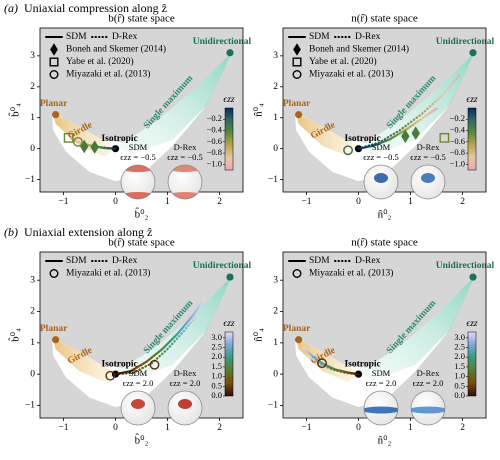 The width and height of the screenshot is (500, 460). What do you see at coordinates (100, 61) in the screenshot?
I see `legend-label: Yabe et al. (2020)` at bounding box center [100, 61].